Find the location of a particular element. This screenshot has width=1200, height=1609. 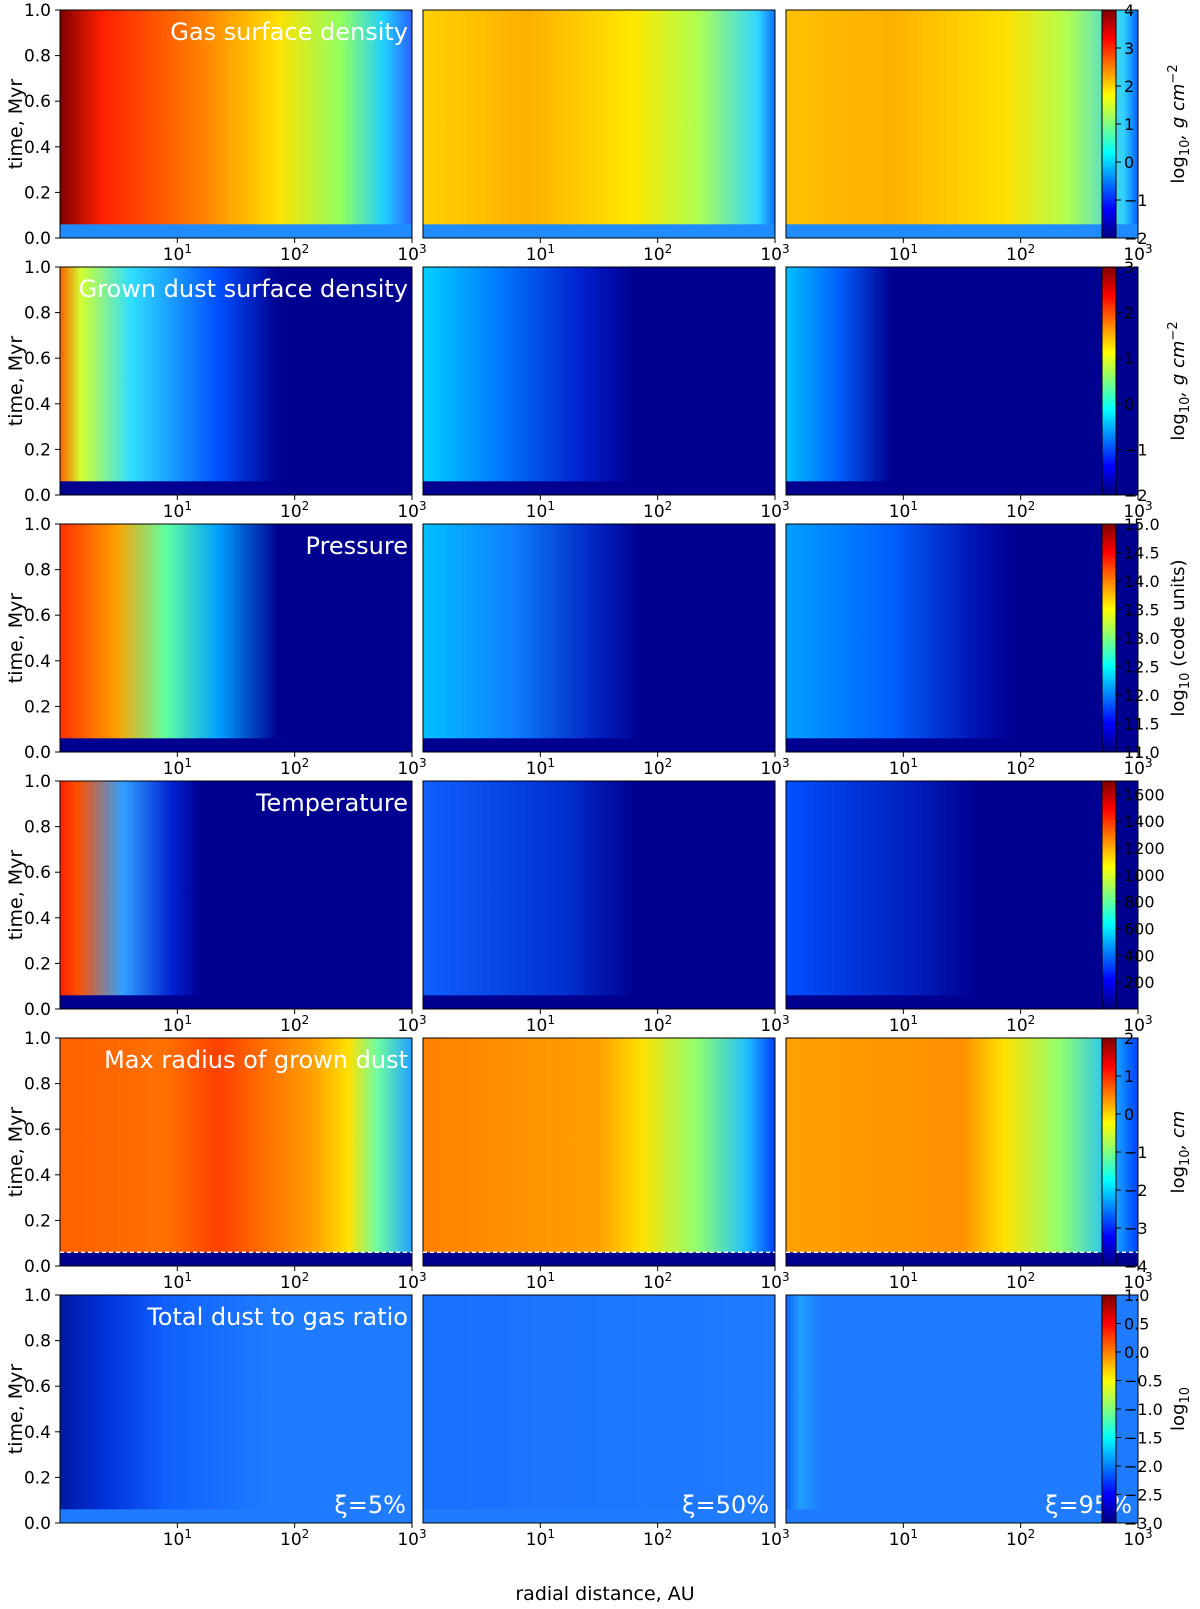

heatmap-panel: 10¹ 10² 10³ ξ=5% is located at coordinates (243, 1422).